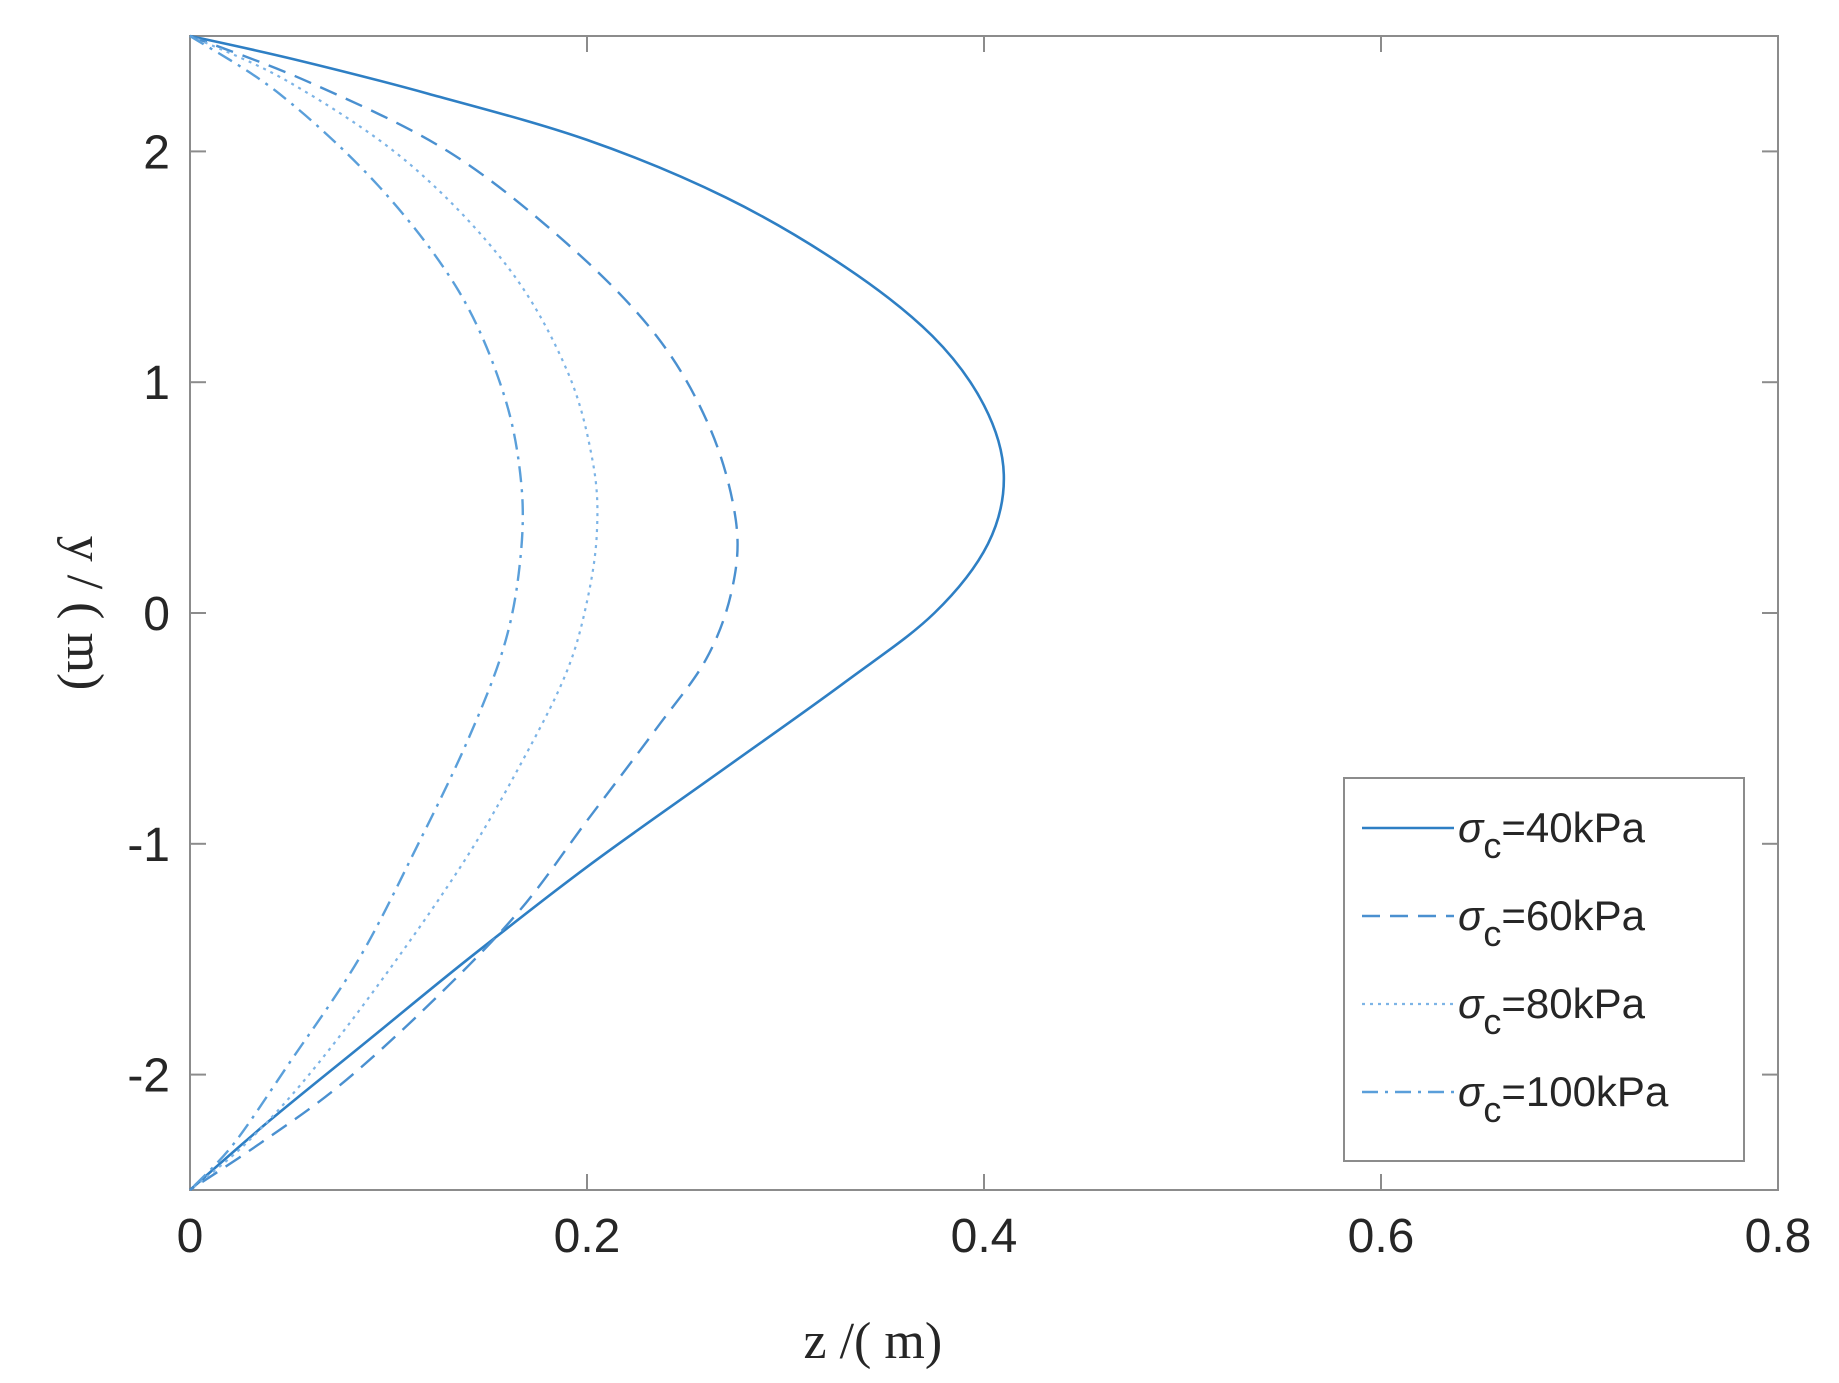  Describe the element at coordinates (1552, 835) in the screenshot. I see `legend-label: σc=40kPa` at that location.